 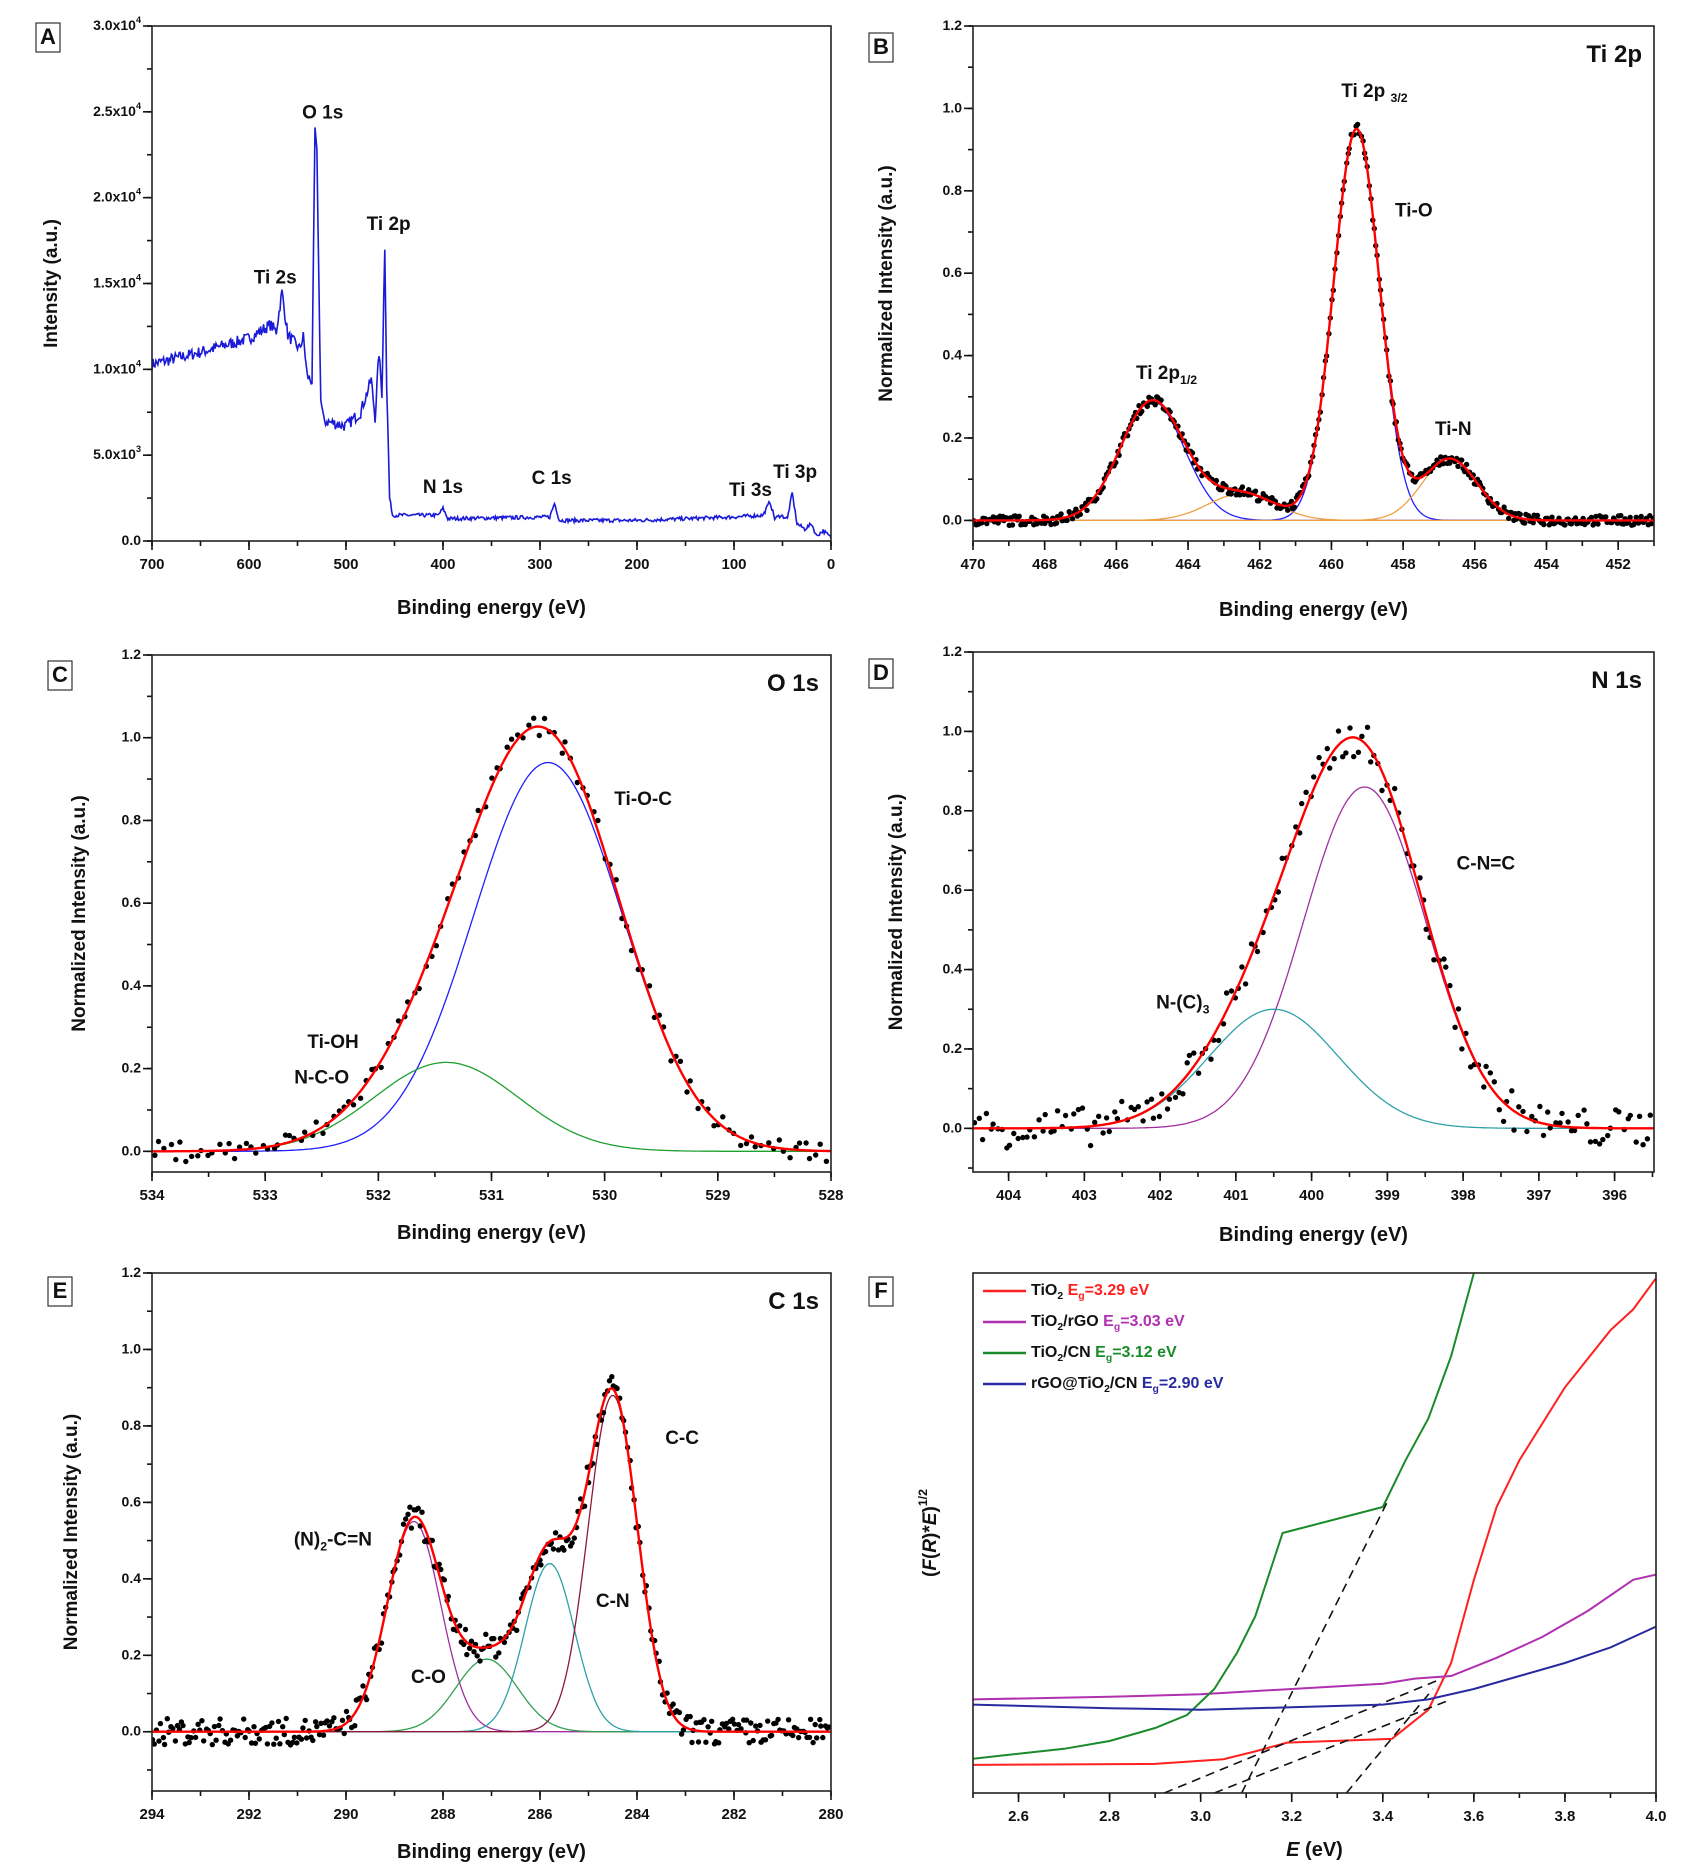 What do you see at coordinates (117, 109) in the screenshot?
I see `y-tick-label: 2.5x104` at bounding box center [117, 109].